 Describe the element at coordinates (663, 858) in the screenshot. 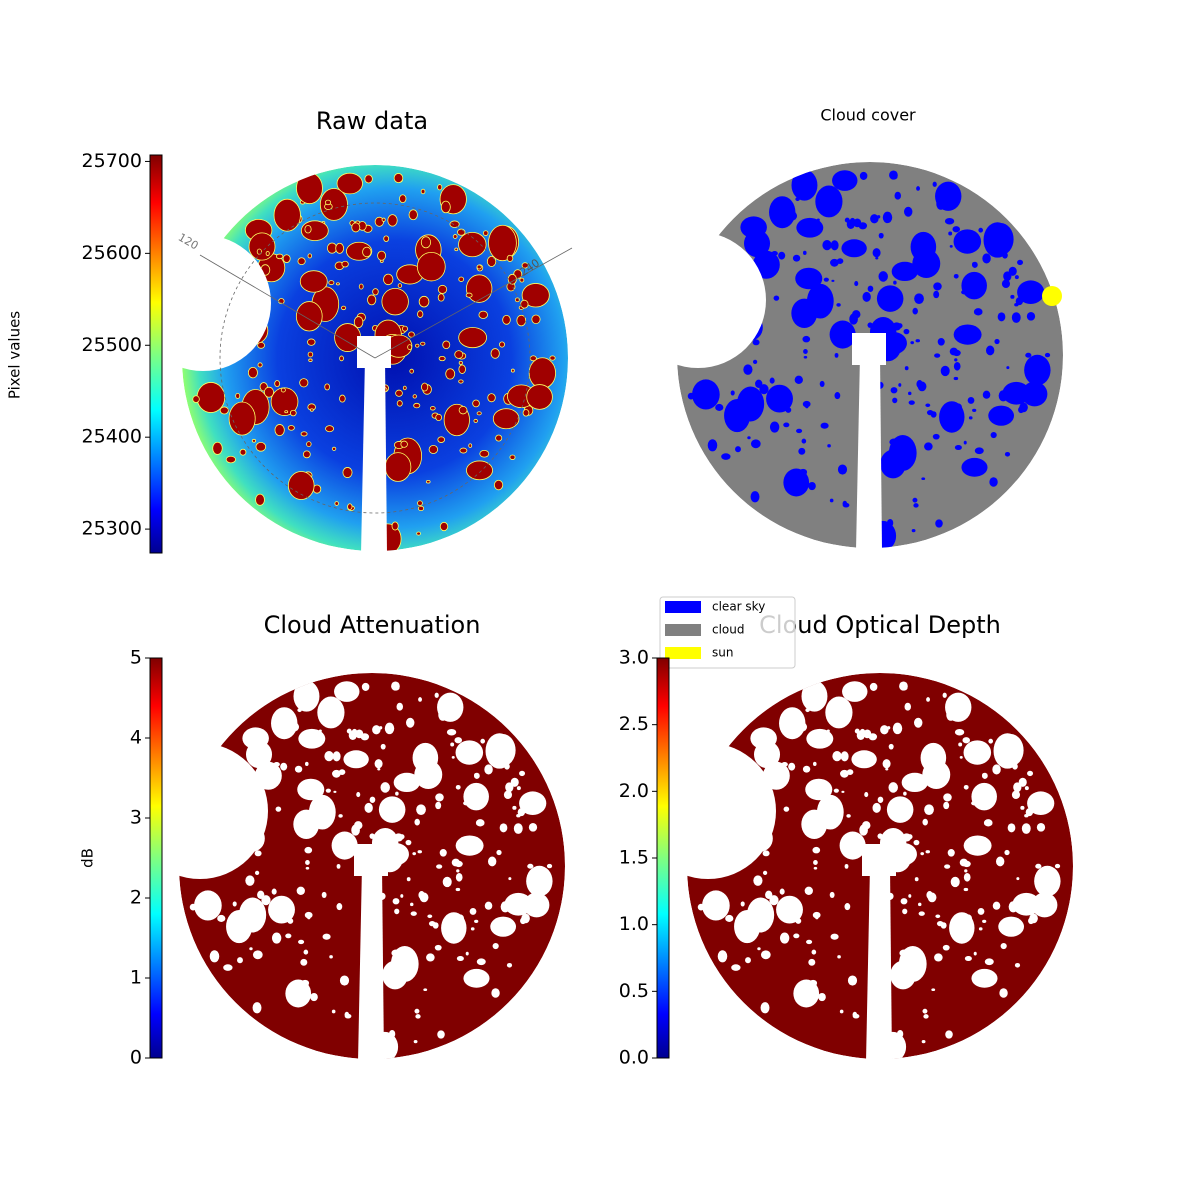

I see `colorbar` at that location.